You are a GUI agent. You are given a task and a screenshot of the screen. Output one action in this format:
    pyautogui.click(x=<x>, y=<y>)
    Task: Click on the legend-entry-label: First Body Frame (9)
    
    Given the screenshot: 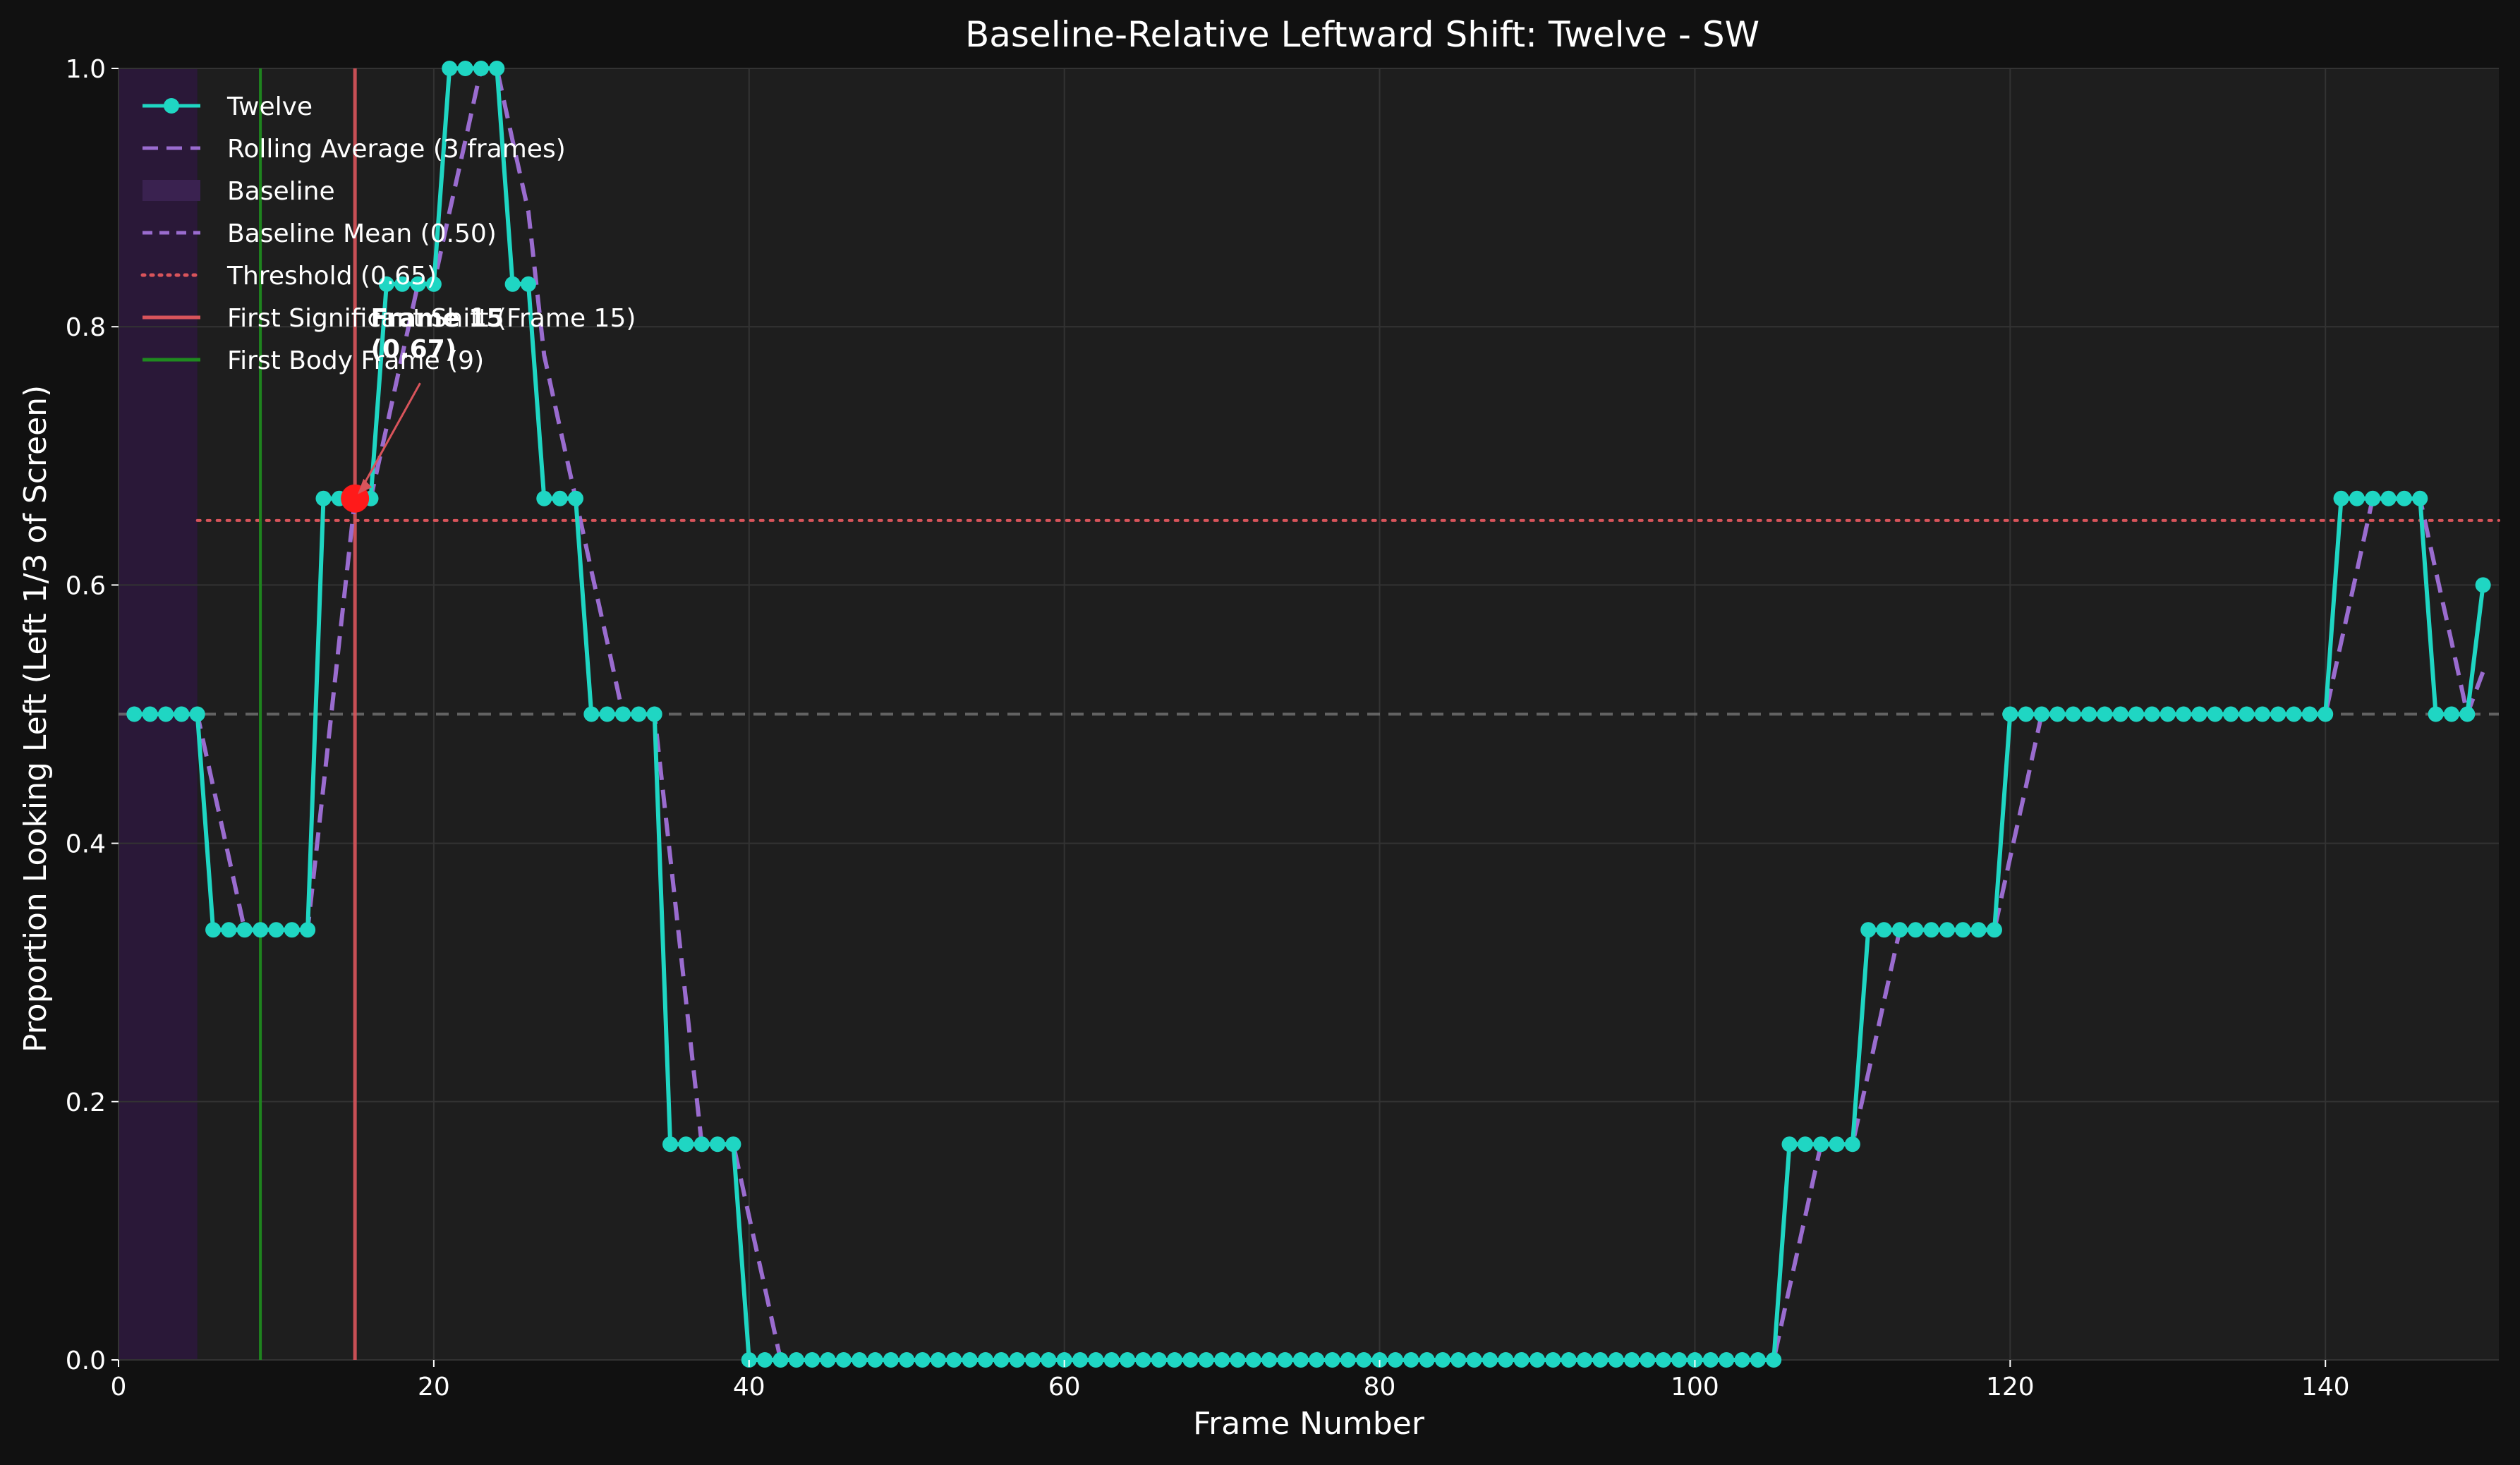 What is the action you would take?
    pyautogui.click(x=356, y=360)
    